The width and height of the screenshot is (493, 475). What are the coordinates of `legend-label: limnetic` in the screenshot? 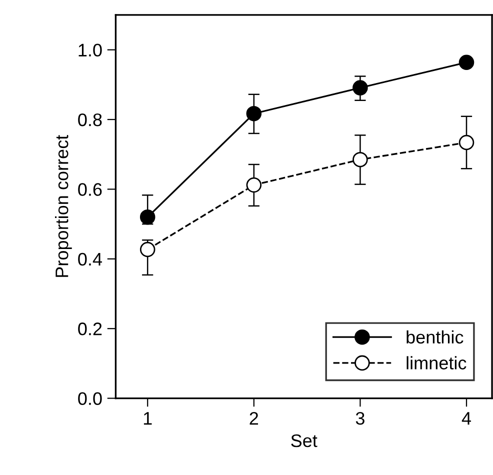 It's located at (436, 363).